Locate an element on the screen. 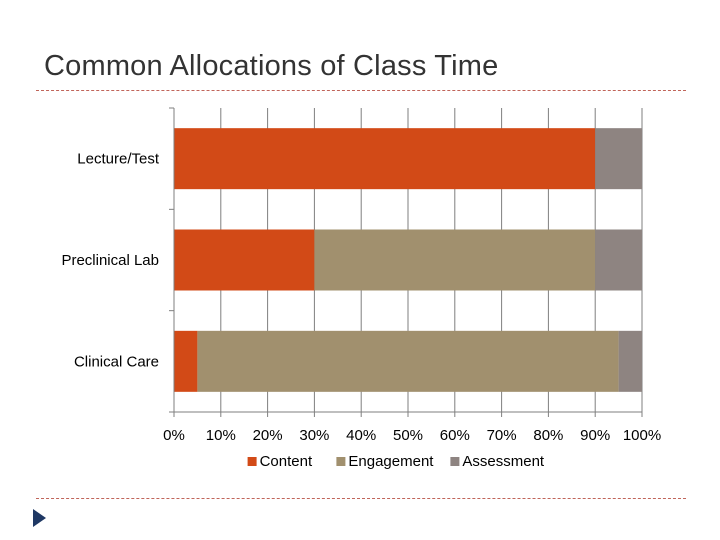 The width and height of the screenshot is (720, 540). x-tick-label: 80% is located at coordinates (548, 435).